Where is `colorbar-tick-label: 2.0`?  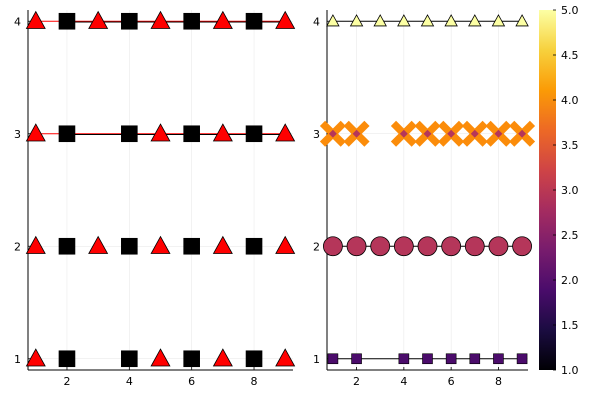 colorbar-tick-label: 2.0 is located at coordinates (570, 280).